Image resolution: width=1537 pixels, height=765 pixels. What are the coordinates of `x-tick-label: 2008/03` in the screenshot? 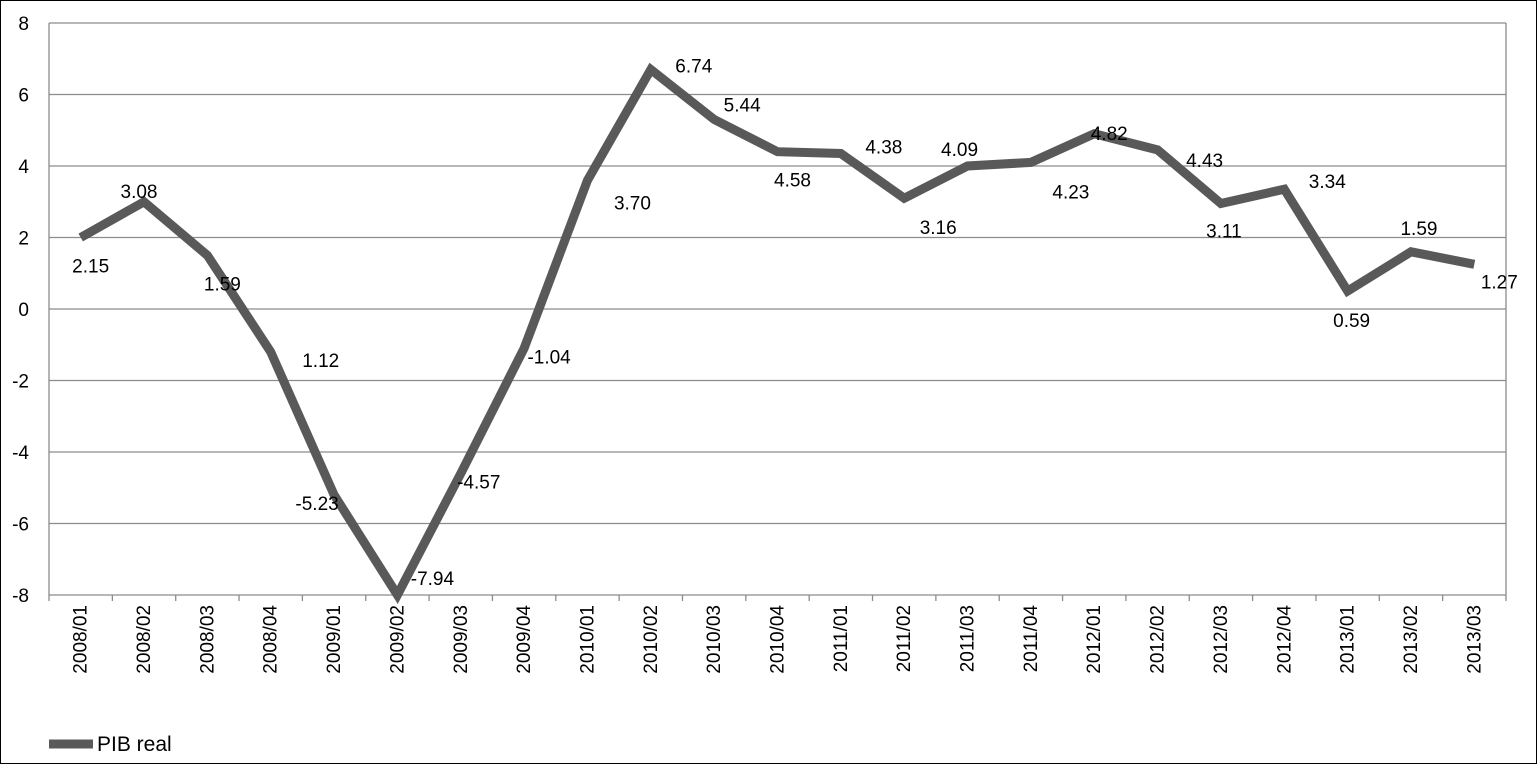 It's located at (207, 639).